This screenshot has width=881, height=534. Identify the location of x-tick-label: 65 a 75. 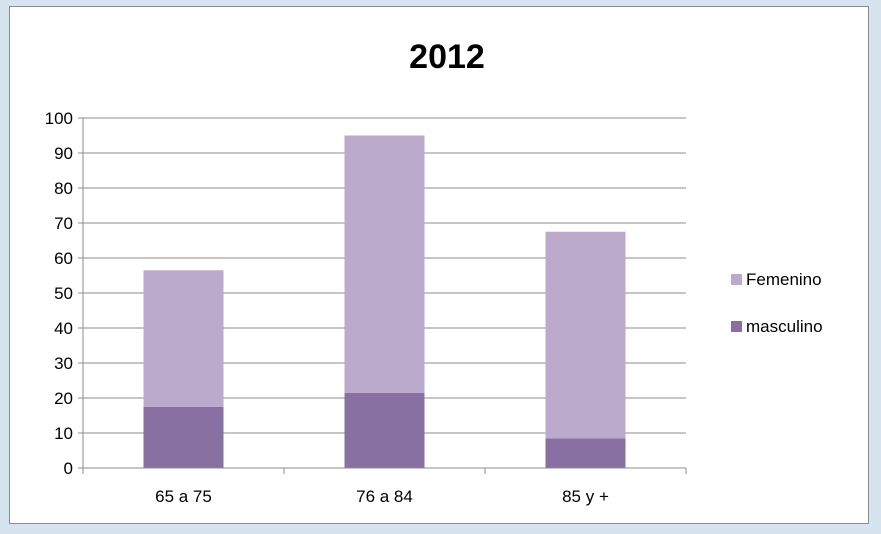
(183, 496).